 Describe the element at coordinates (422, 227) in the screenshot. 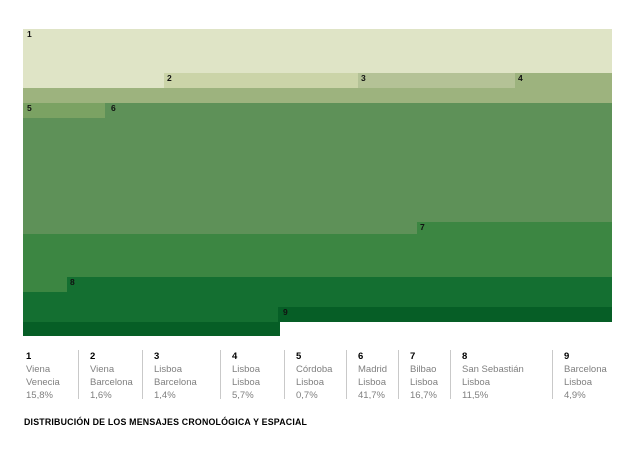

I see `chart-segment-number-7: 7` at that location.